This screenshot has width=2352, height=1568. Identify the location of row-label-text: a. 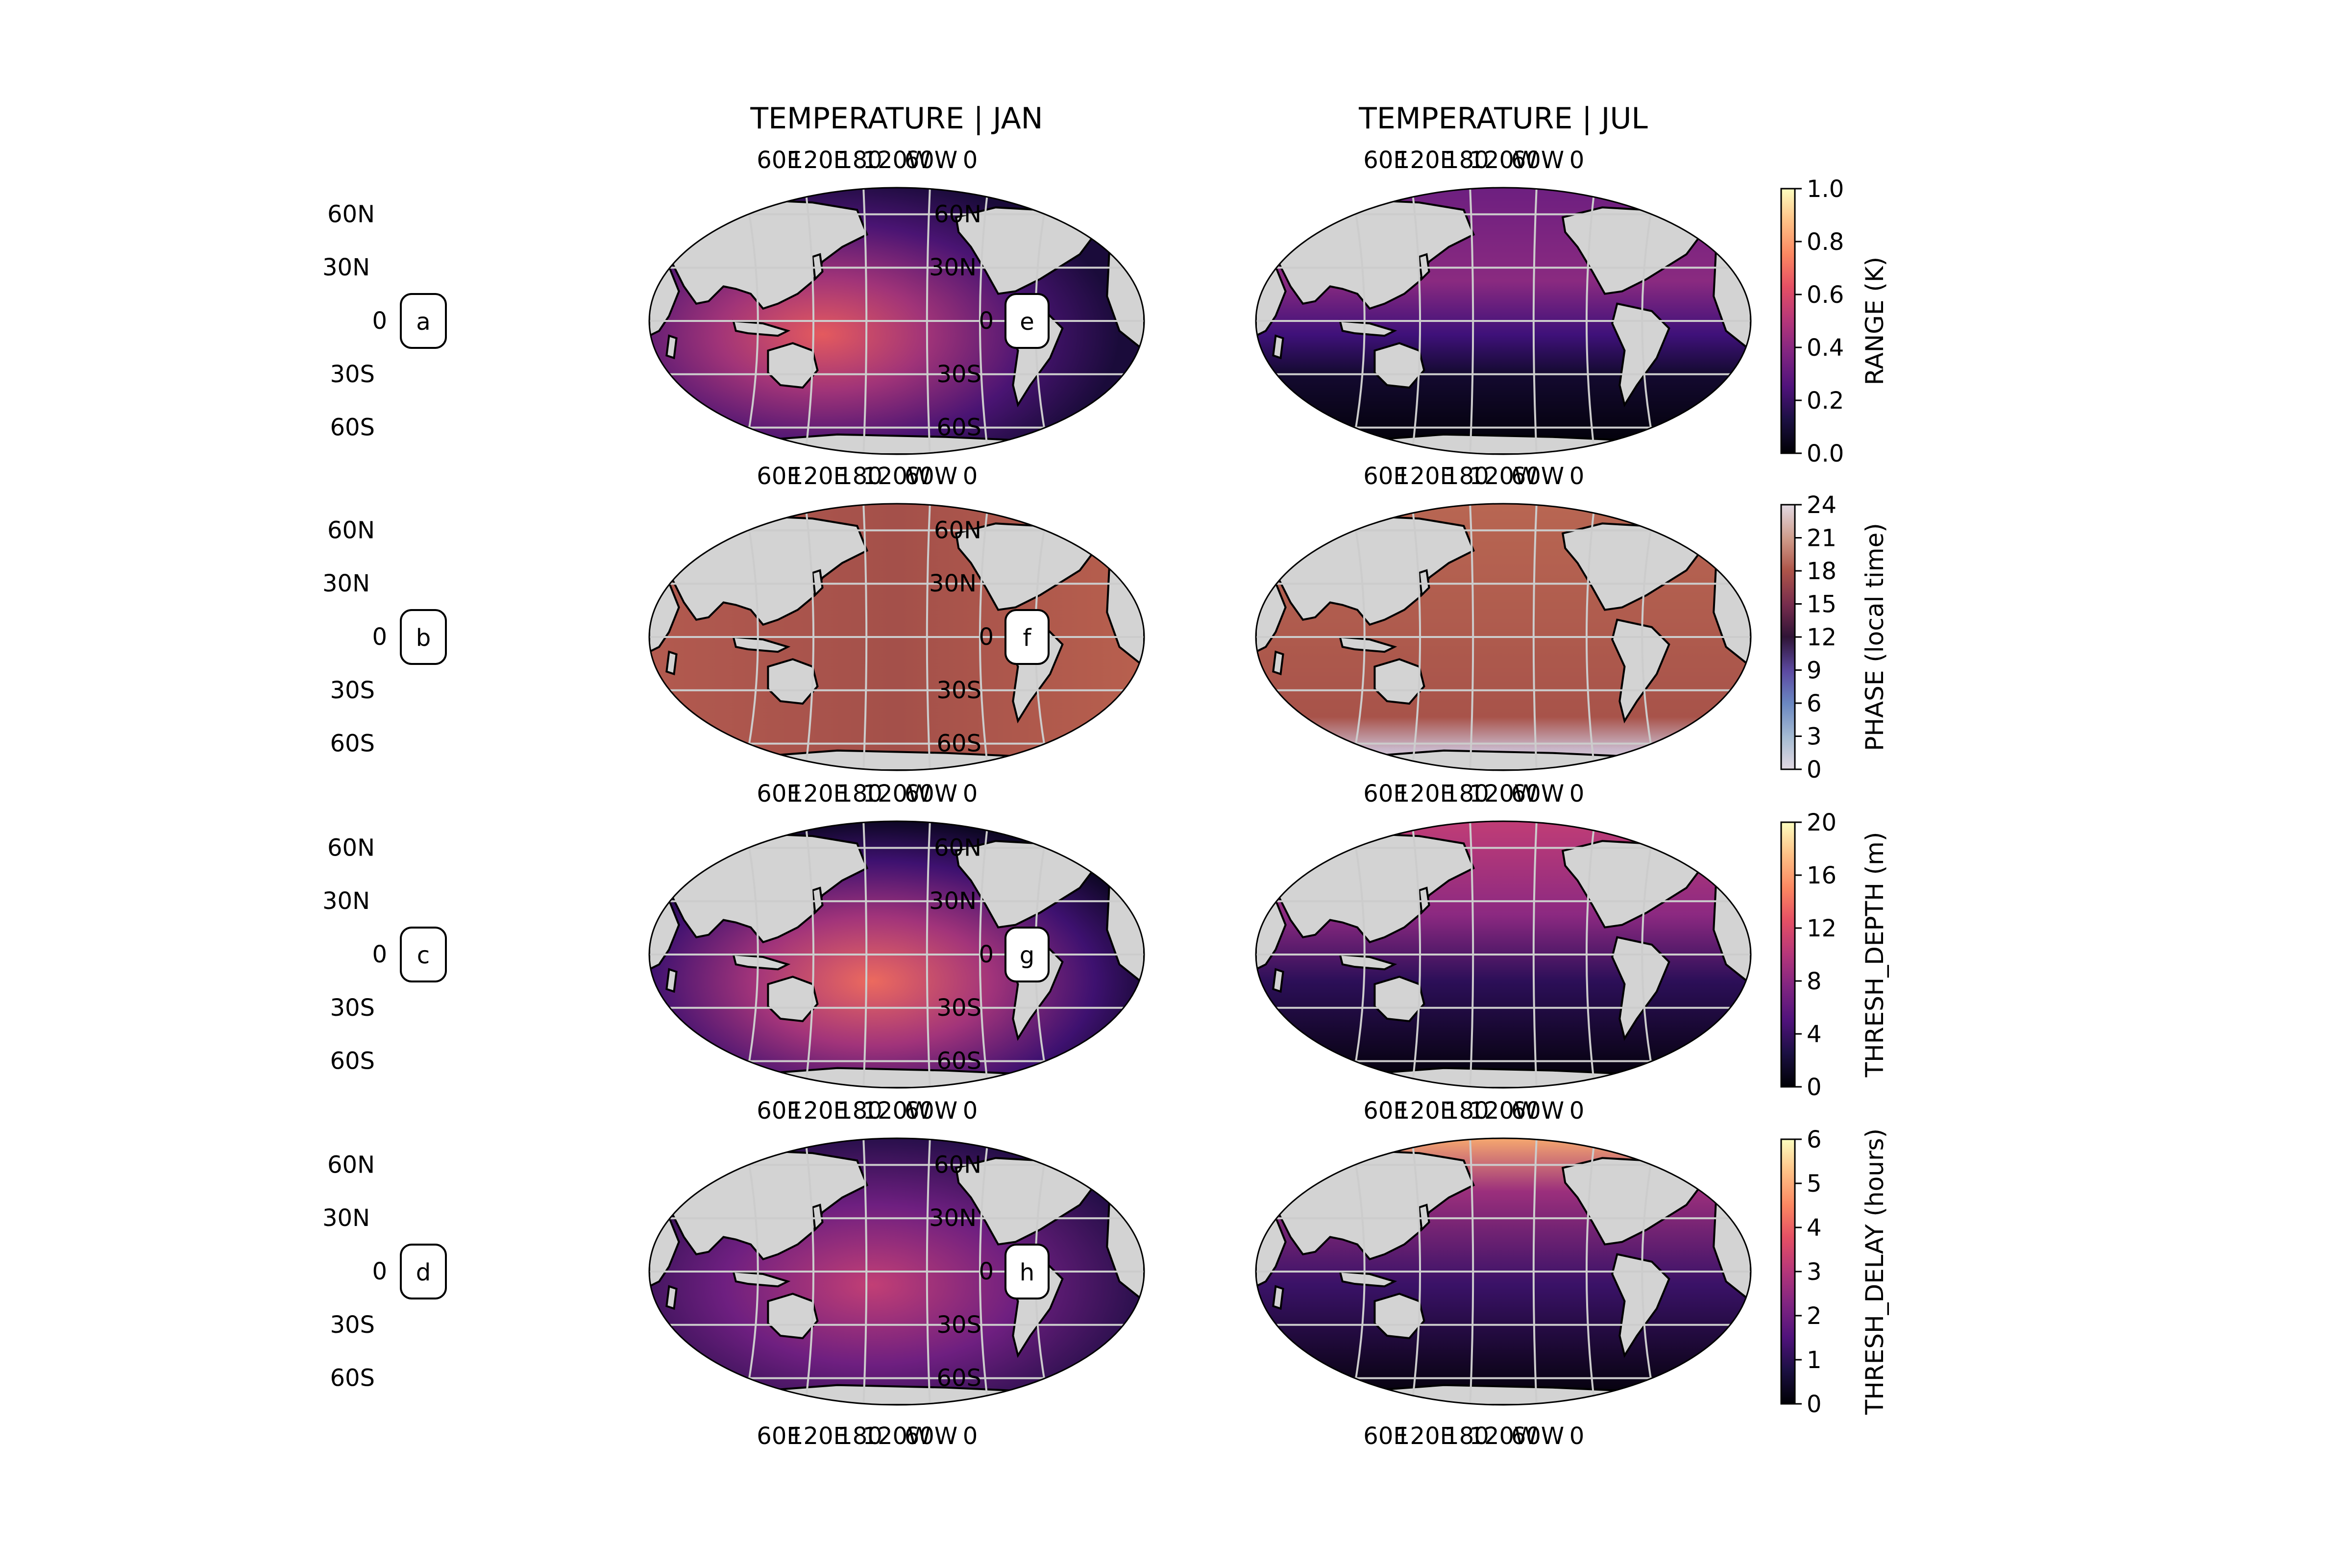
(423, 322).